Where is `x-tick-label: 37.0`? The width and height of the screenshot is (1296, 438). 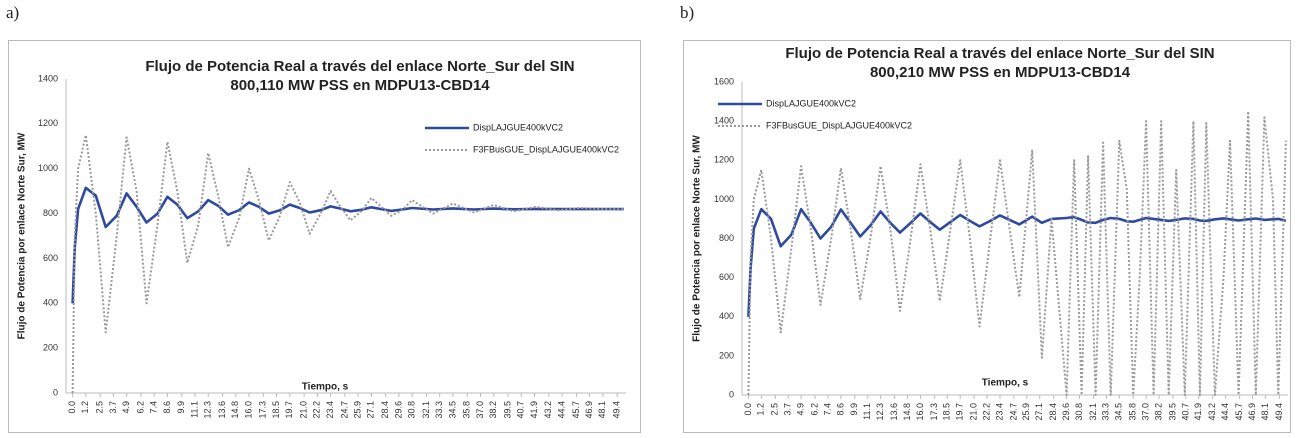 x-tick-label: 37.0 is located at coordinates (480, 410).